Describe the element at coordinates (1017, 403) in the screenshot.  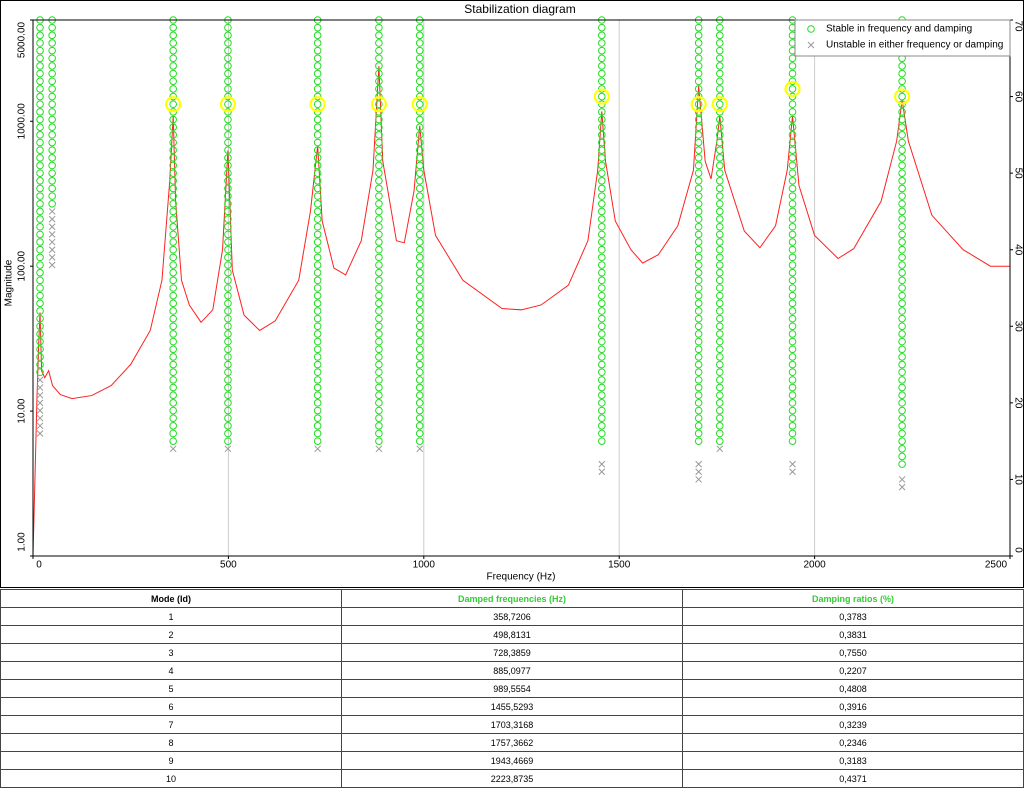
I see `y2-tick-label: 20` at that location.